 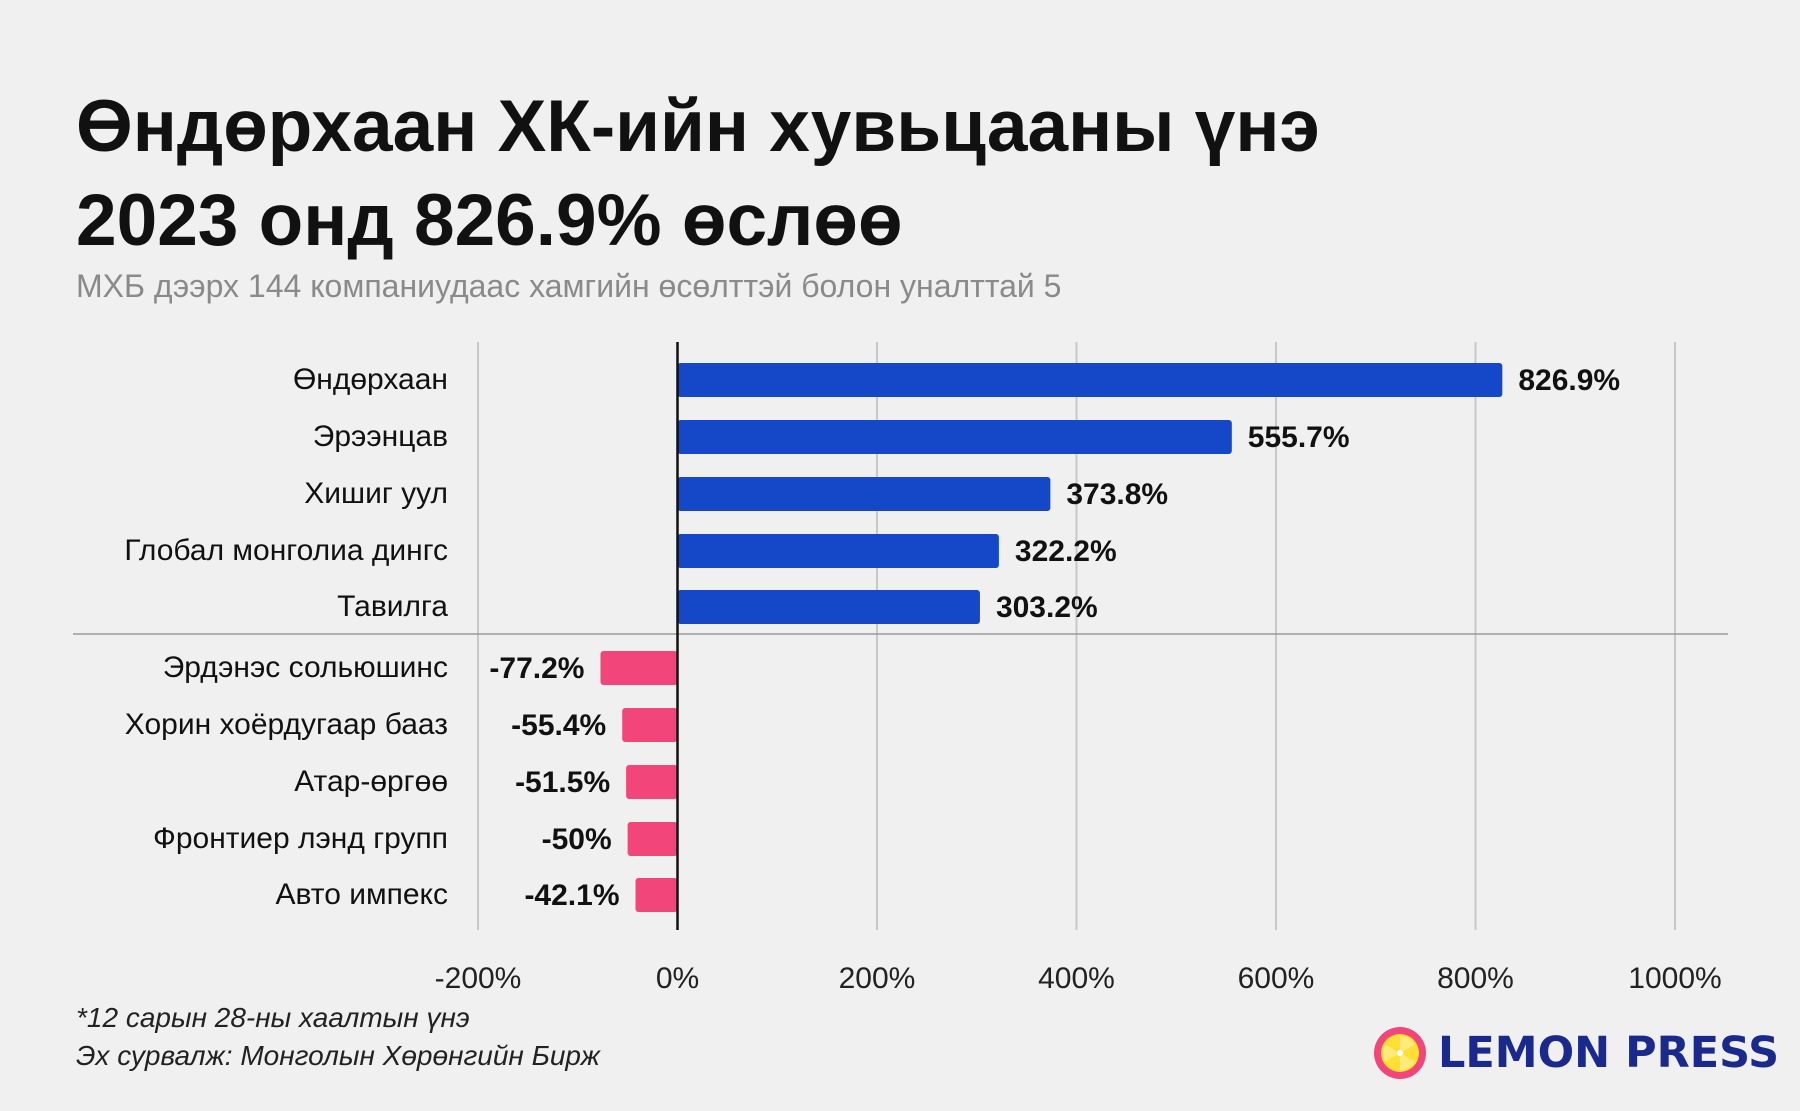 What do you see at coordinates (571, 895) in the screenshot?
I see `value-label: -42.1%` at bounding box center [571, 895].